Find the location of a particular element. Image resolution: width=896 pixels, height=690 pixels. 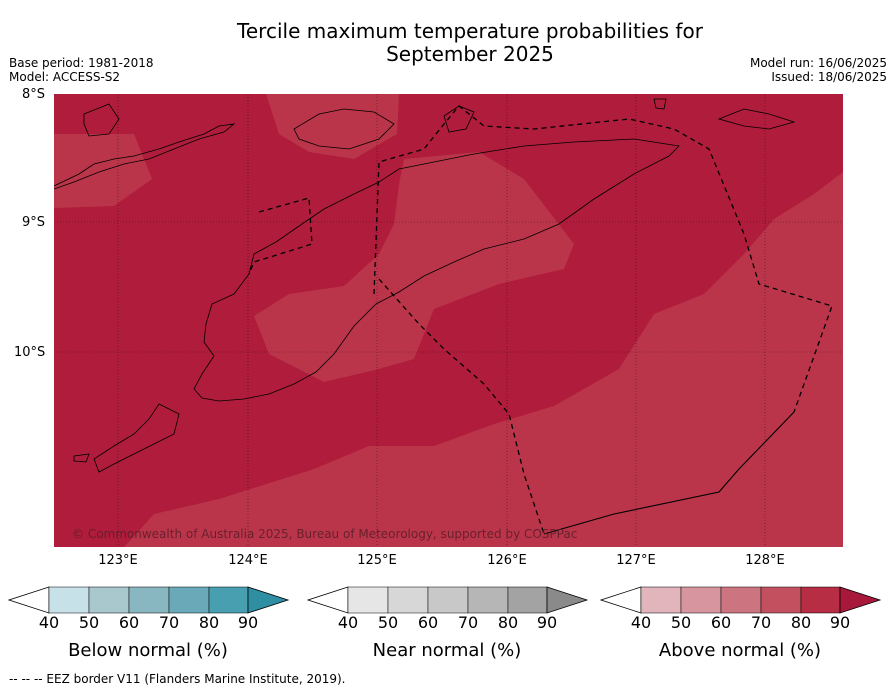

cbar-above-tick-80: 80 is located at coordinates (801, 622).